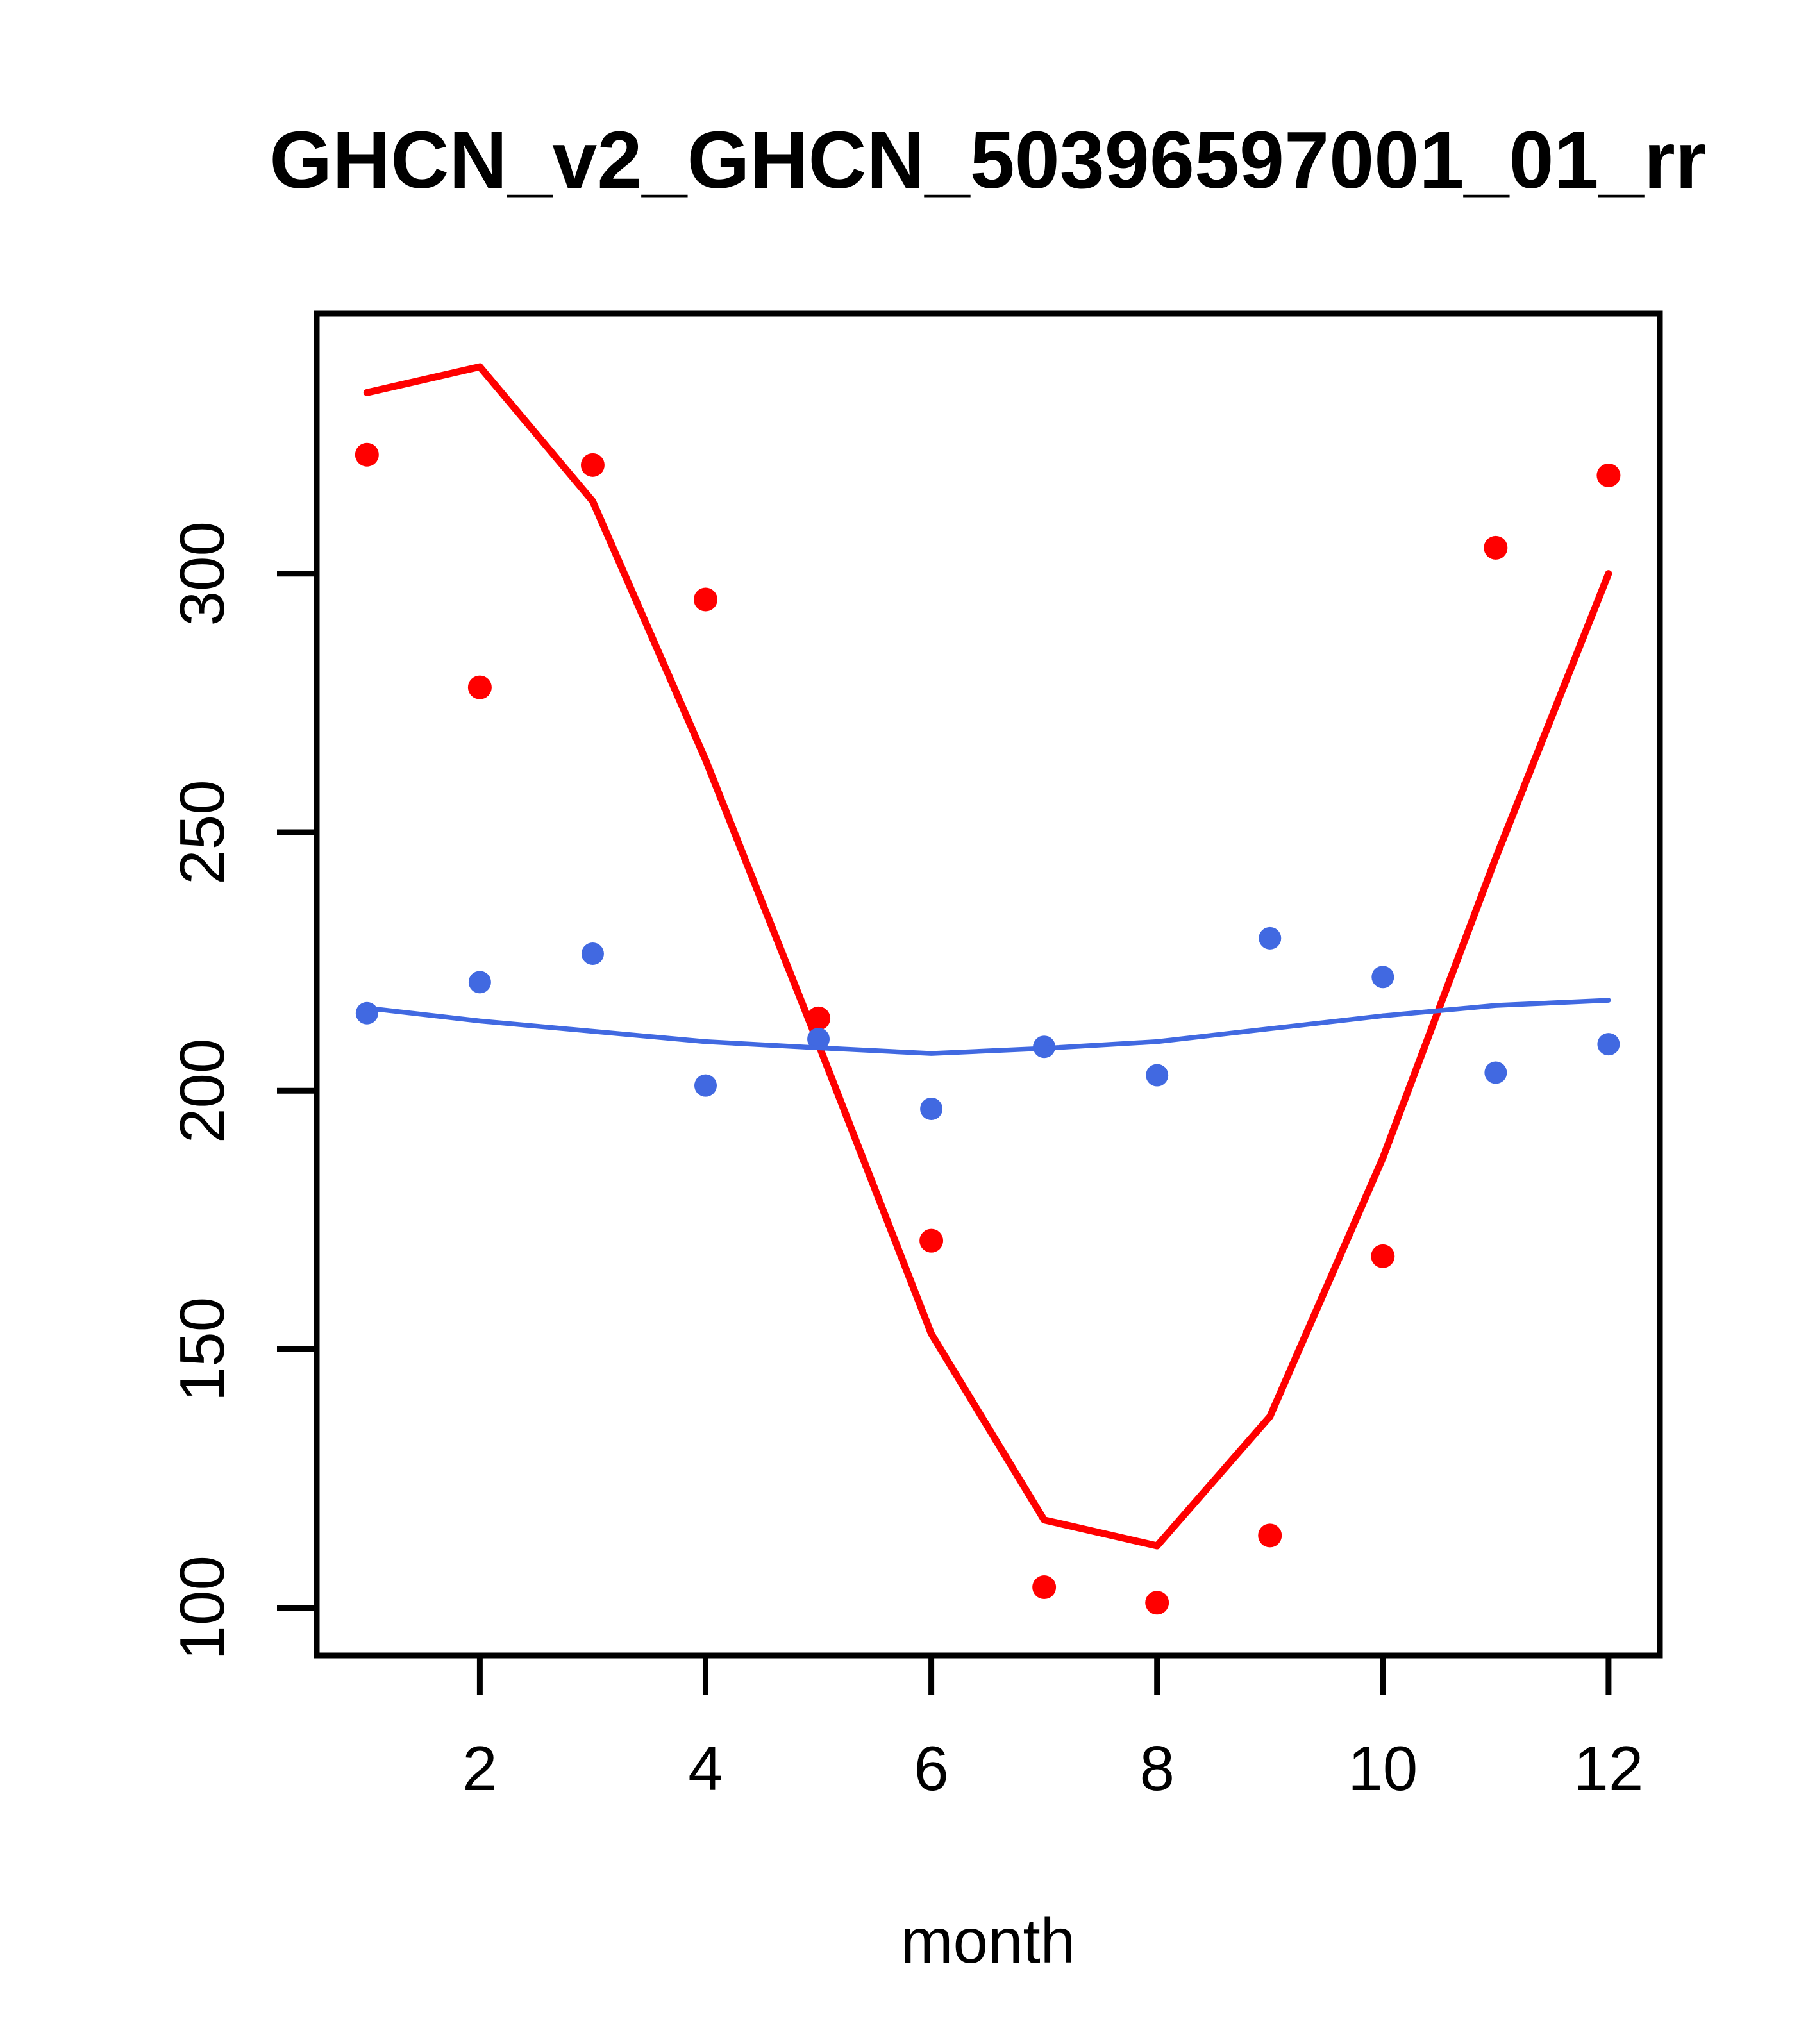 The image size is (1817, 2044). What do you see at coordinates (480, 1768) in the screenshot?
I see `x-tick-label: 2` at bounding box center [480, 1768].